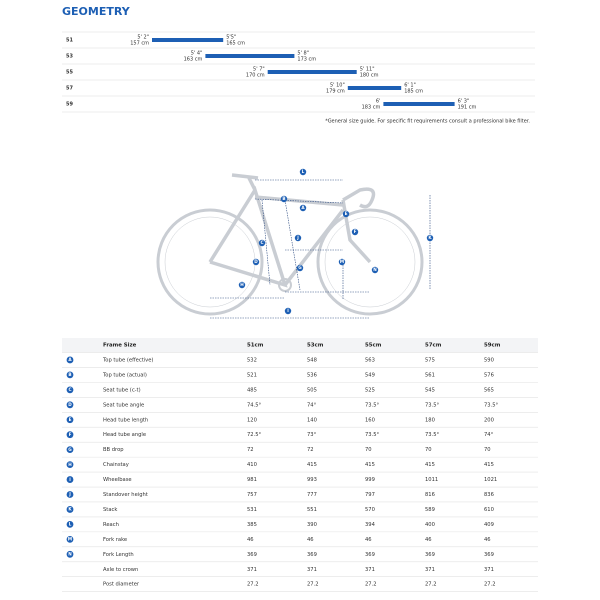 The image size is (600, 600). What do you see at coordinates (254, 405) in the screenshot?
I see `cell: 74.5°` at bounding box center [254, 405].